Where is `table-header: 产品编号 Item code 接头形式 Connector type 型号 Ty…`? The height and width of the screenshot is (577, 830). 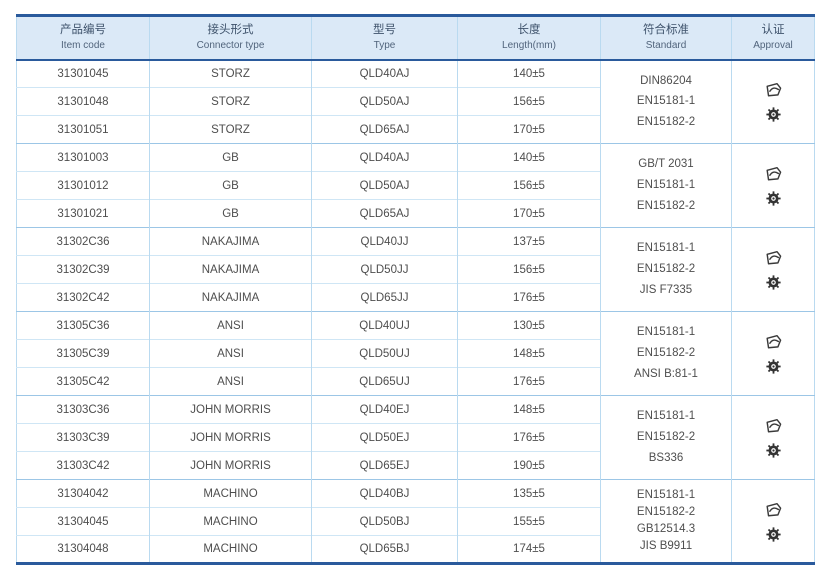 table-header: 产品编号 Item code 接头形式 Connector type 型号 Ty… is located at coordinates (415, 38).